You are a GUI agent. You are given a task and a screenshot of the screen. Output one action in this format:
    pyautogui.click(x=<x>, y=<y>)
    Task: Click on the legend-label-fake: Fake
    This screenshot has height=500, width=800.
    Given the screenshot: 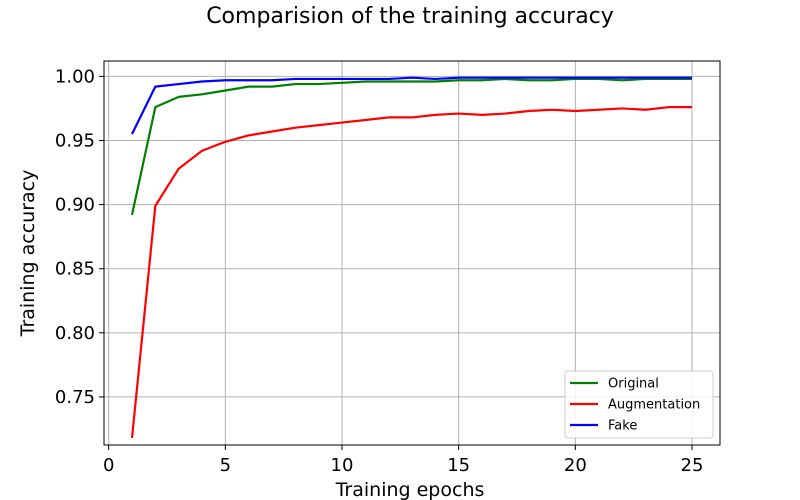 What is the action you would take?
    pyautogui.click(x=622, y=426)
    